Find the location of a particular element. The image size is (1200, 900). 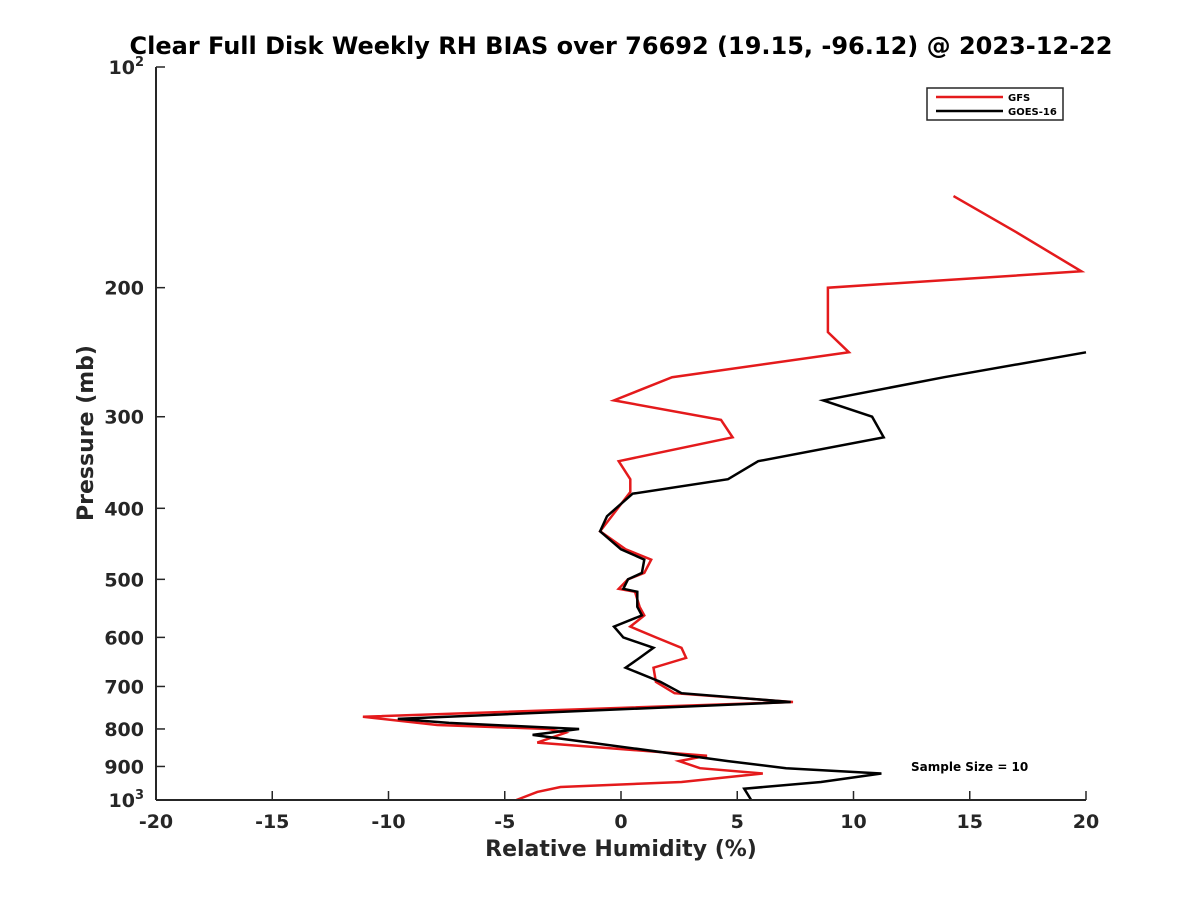

legend: GFS GOES-16 is located at coordinates (995, 104).